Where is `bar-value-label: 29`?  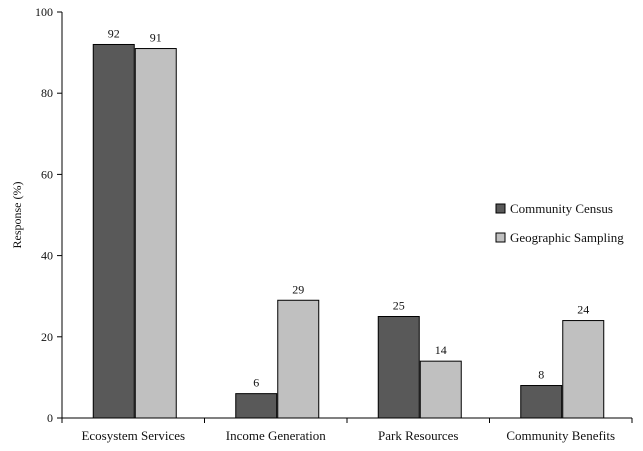 bar-value-label: 29 is located at coordinates (298, 289).